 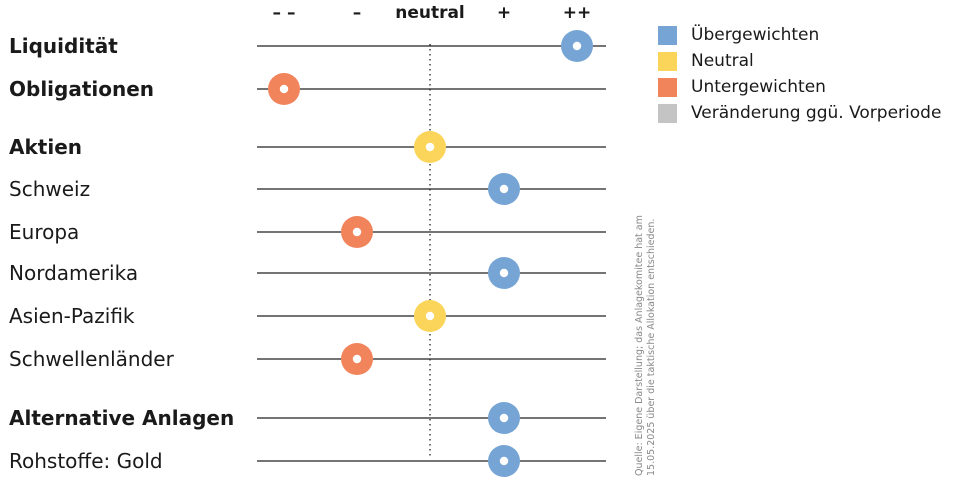 What do you see at coordinates (667, 35) in the screenshot?
I see `legend-swatch-overweight` at bounding box center [667, 35].